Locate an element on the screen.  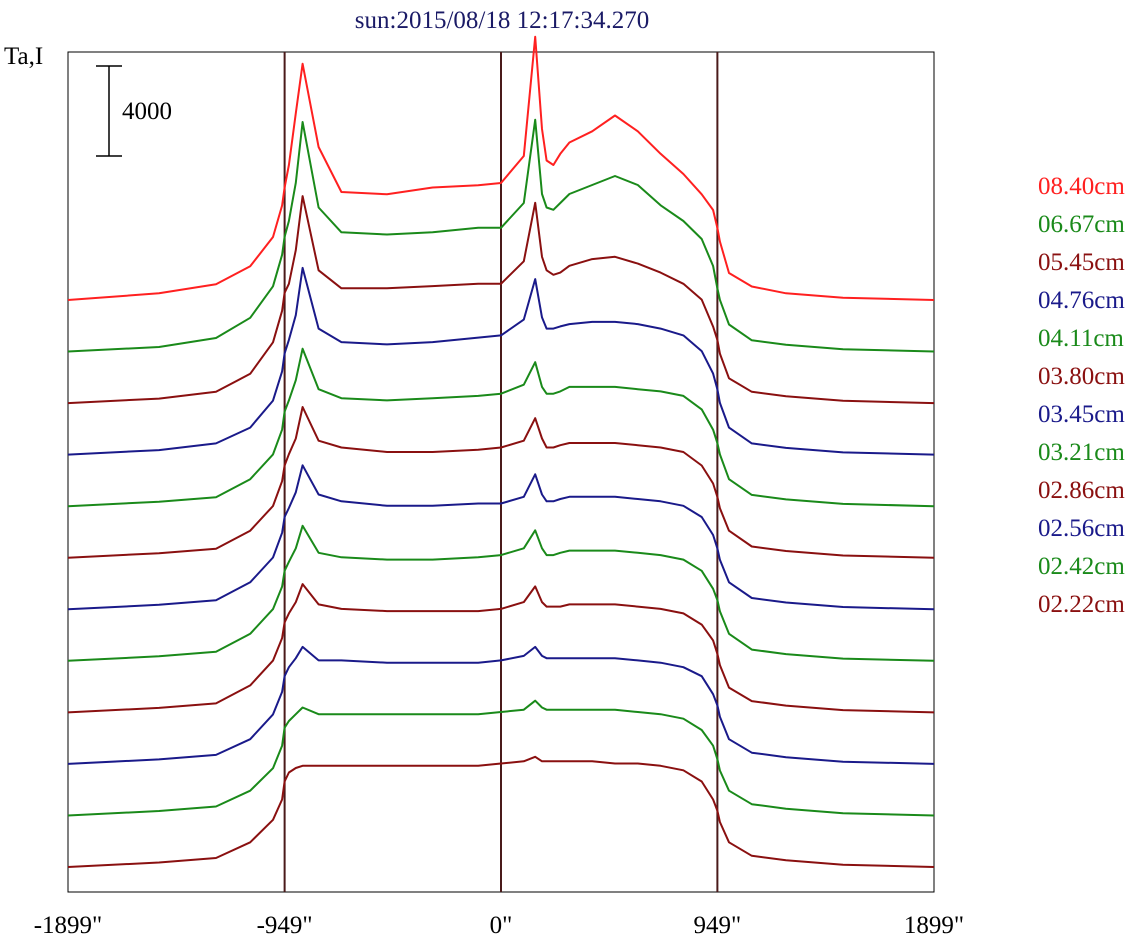
chart-title: sun:2015/08/18 12:17:34.270 is located at coordinates (502, 20).